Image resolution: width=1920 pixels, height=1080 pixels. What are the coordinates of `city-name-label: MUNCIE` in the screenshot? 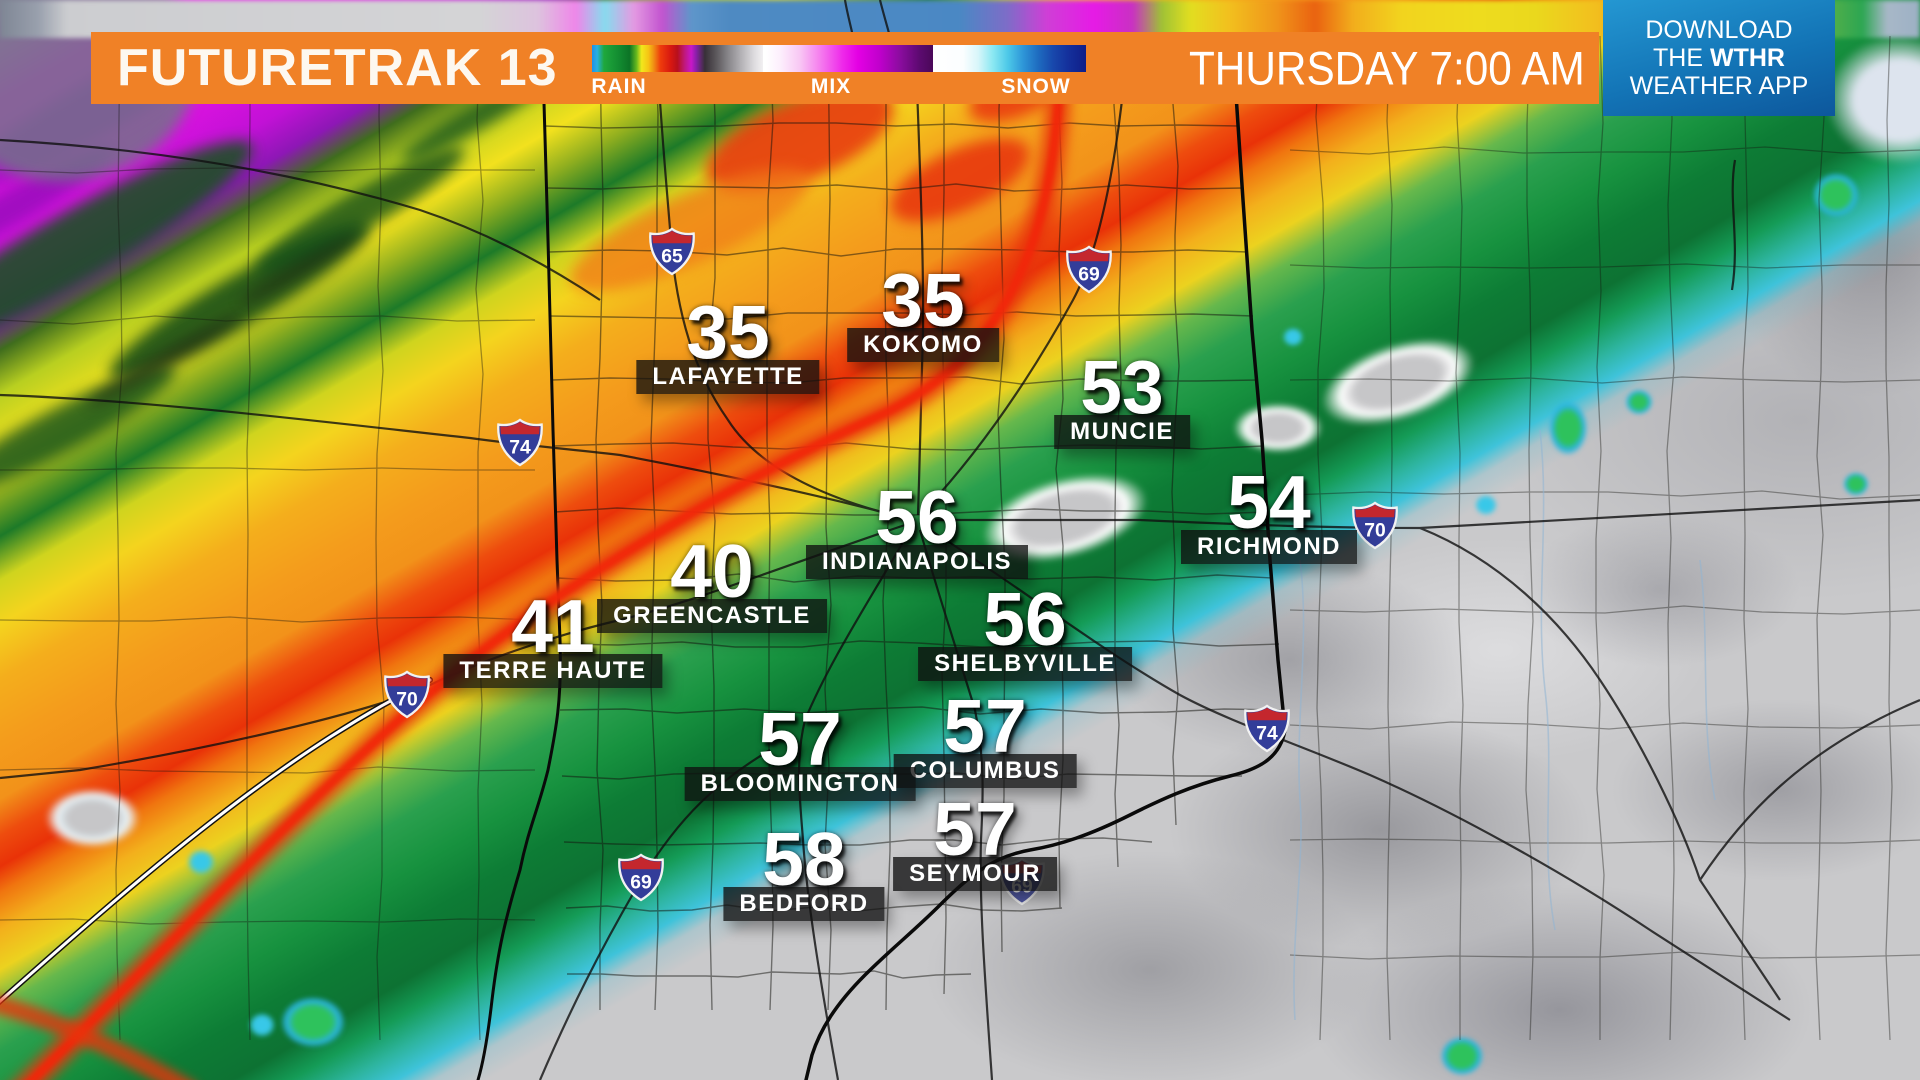 It's located at (1122, 432).